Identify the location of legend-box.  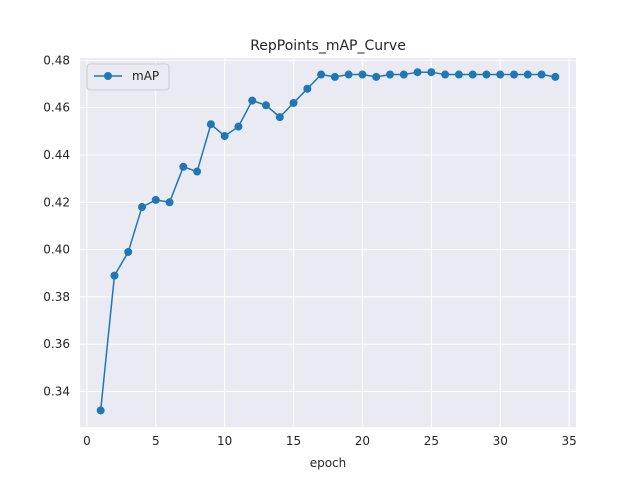
(128, 77).